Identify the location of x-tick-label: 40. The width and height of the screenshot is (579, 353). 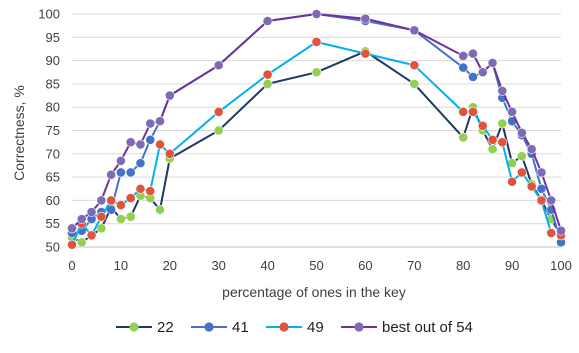
(267, 265).